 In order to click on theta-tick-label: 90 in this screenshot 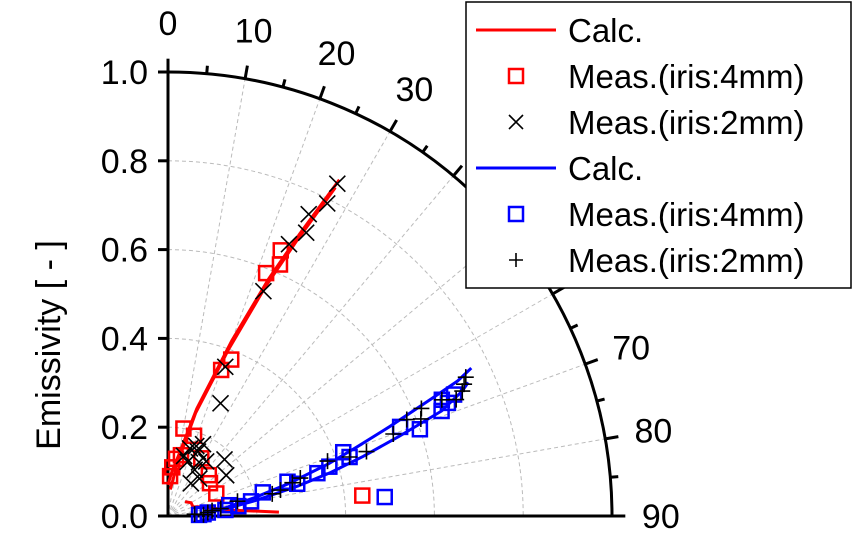, I will do `click(661, 517)`.